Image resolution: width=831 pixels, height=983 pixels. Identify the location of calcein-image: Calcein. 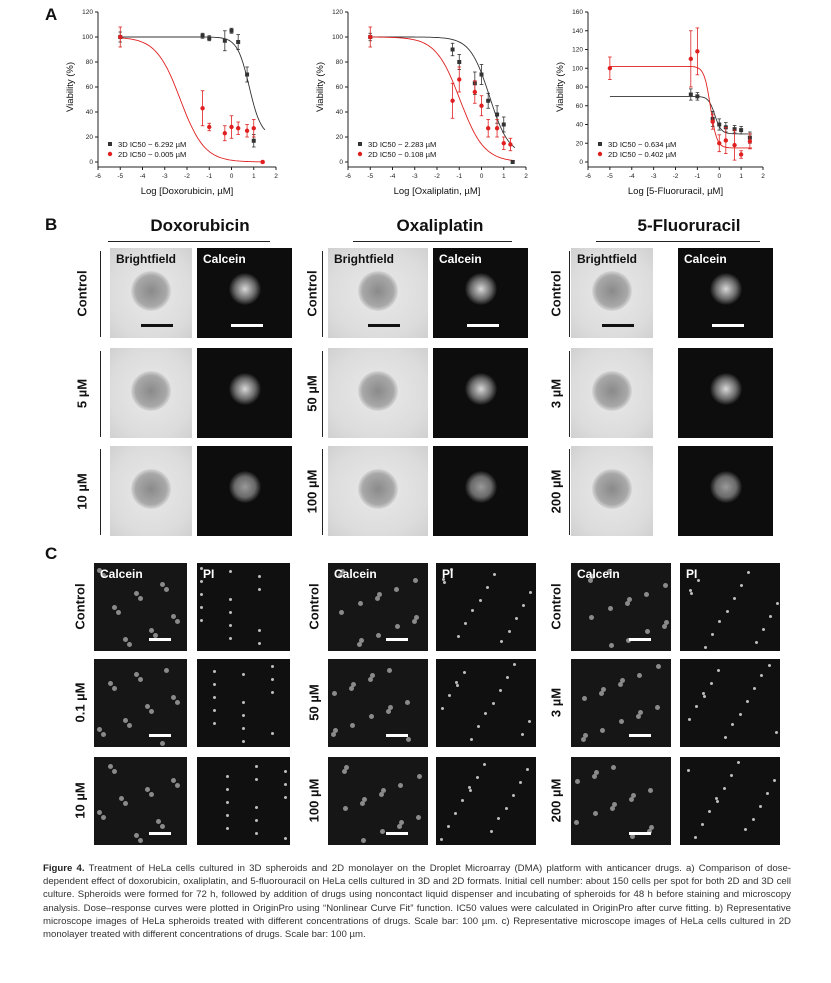
(725, 293).